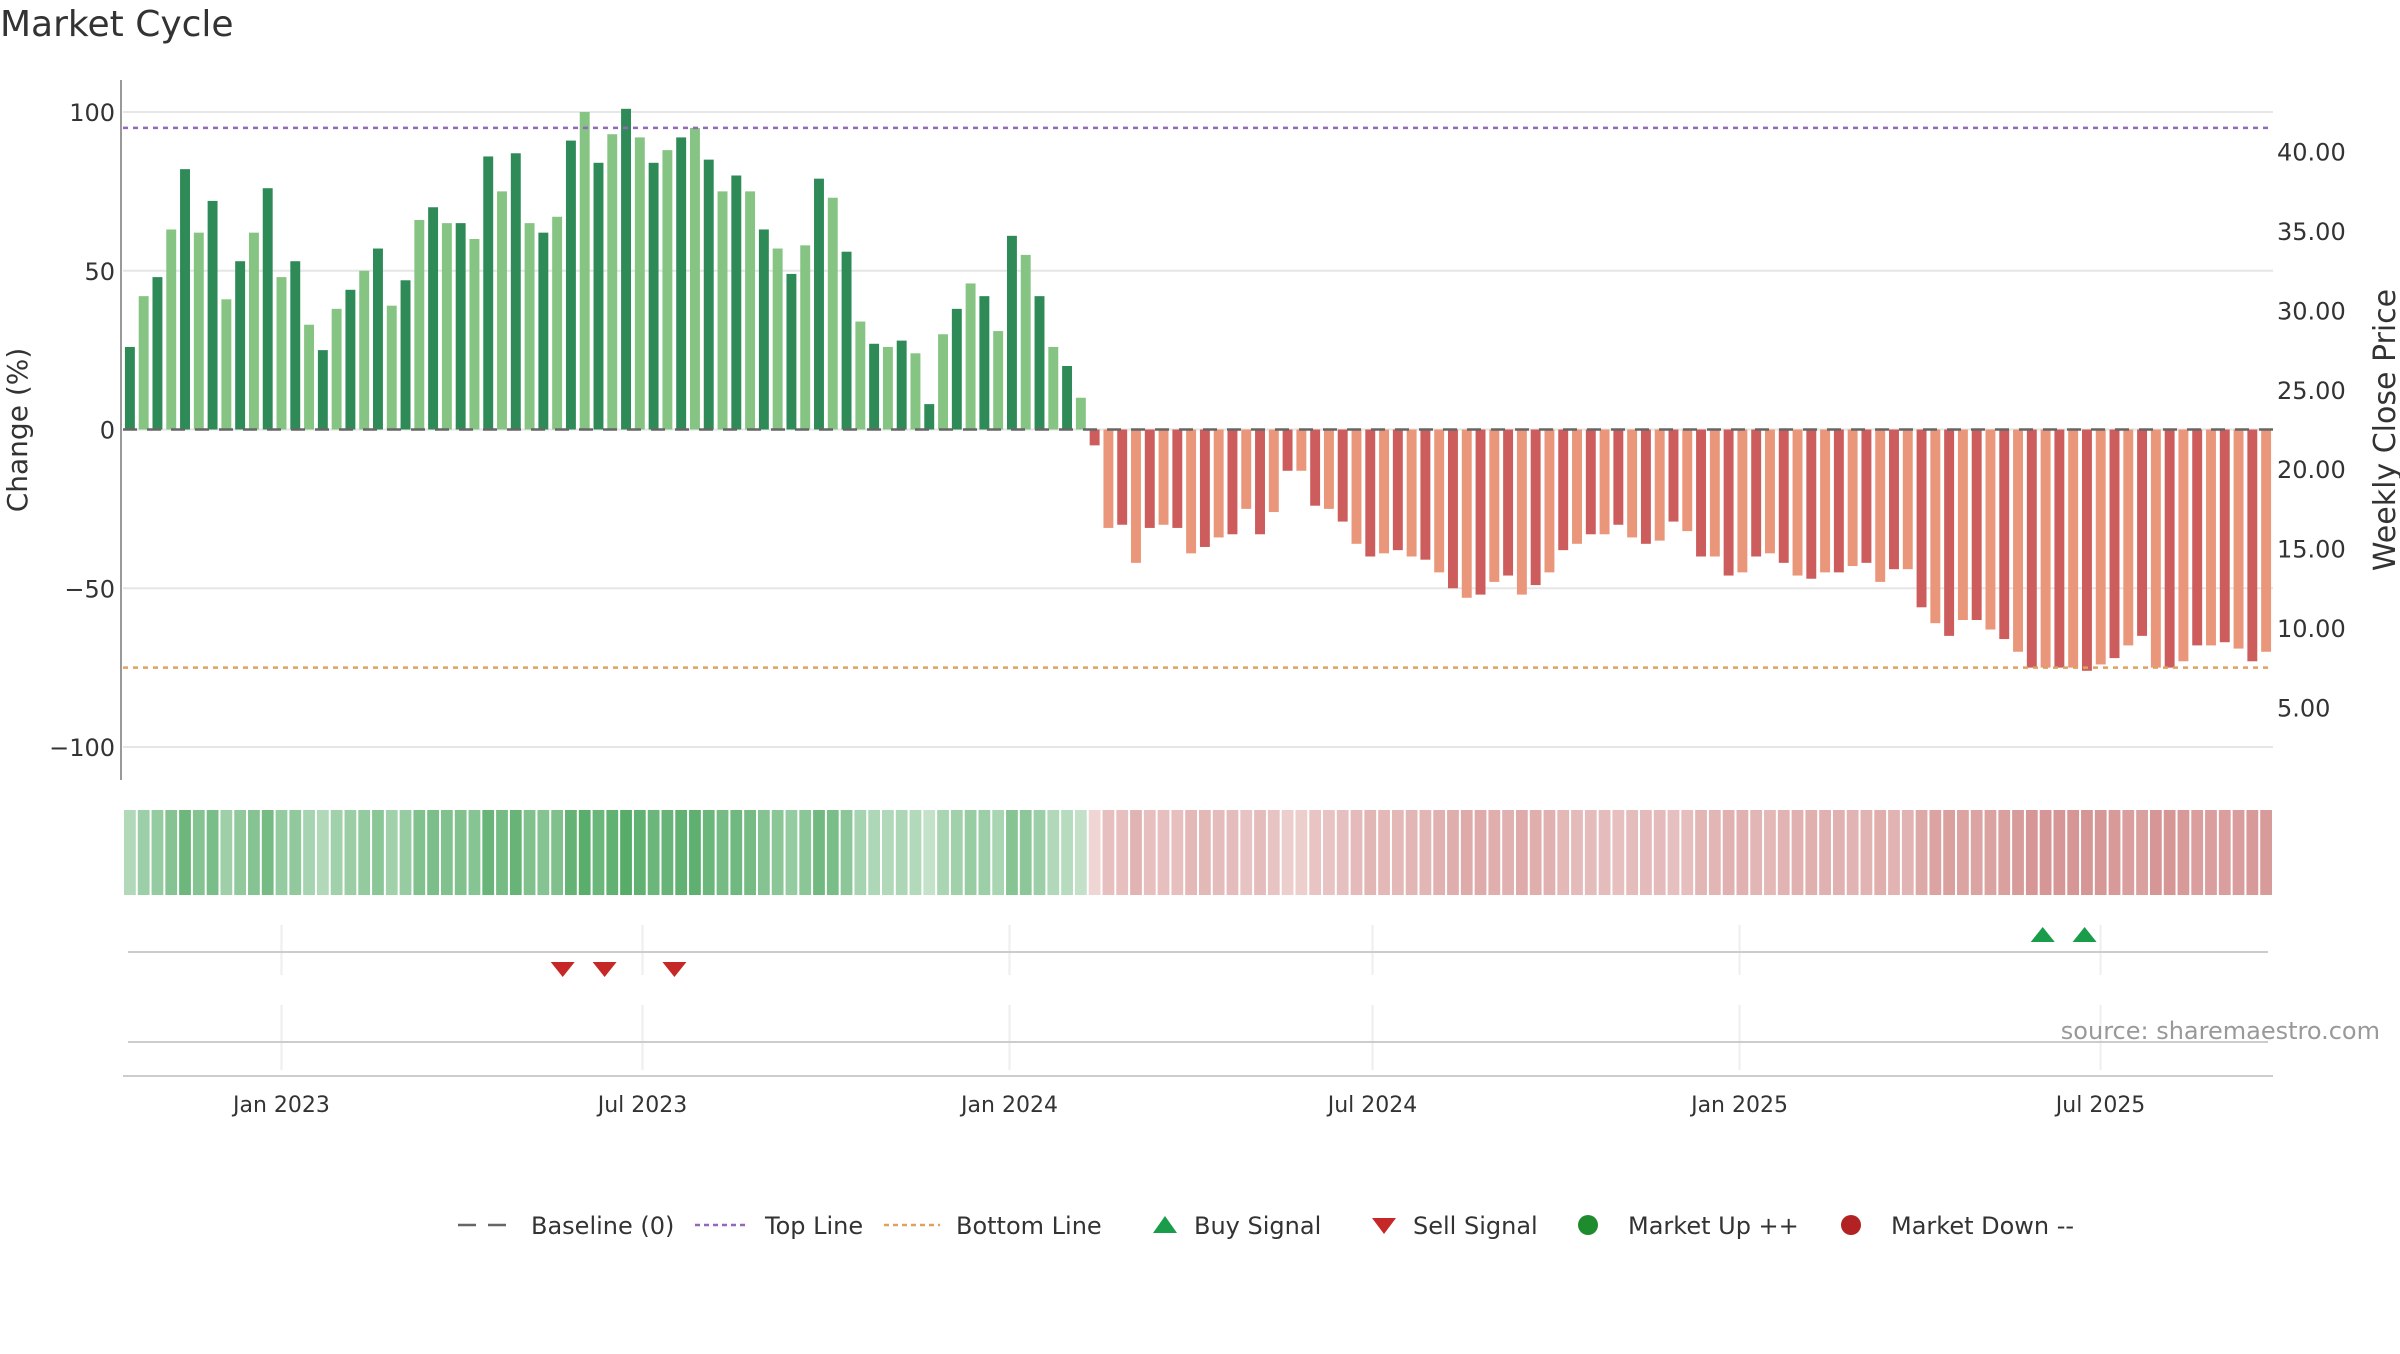  Describe the element at coordinates (1688, 1226) in the screenshot. I see `legend-item-up: Market Up ++` at that location.